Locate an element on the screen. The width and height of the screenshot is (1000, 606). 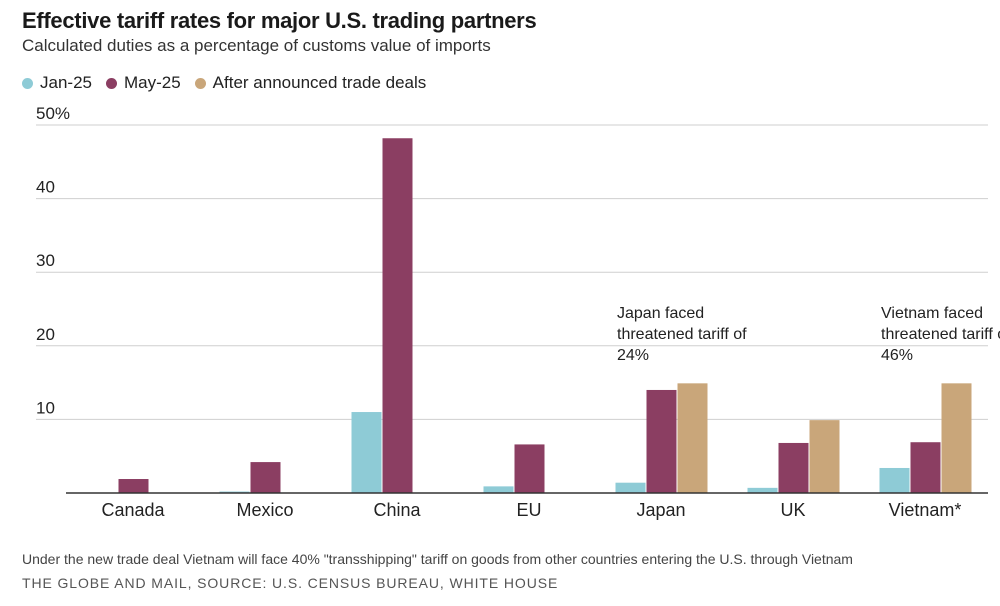
bar-may-25-japan is located at coordinates (661, 441).